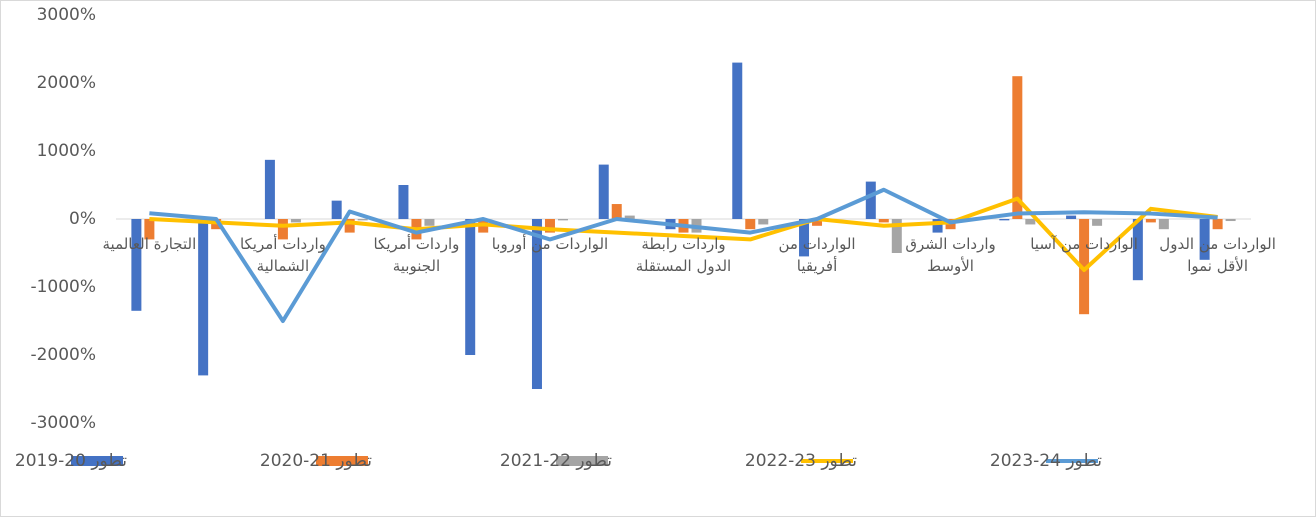 The height and width of the screenshot is (517, 1316). I want to click on legend-label: تطور 21-2020, so click(316, 461).